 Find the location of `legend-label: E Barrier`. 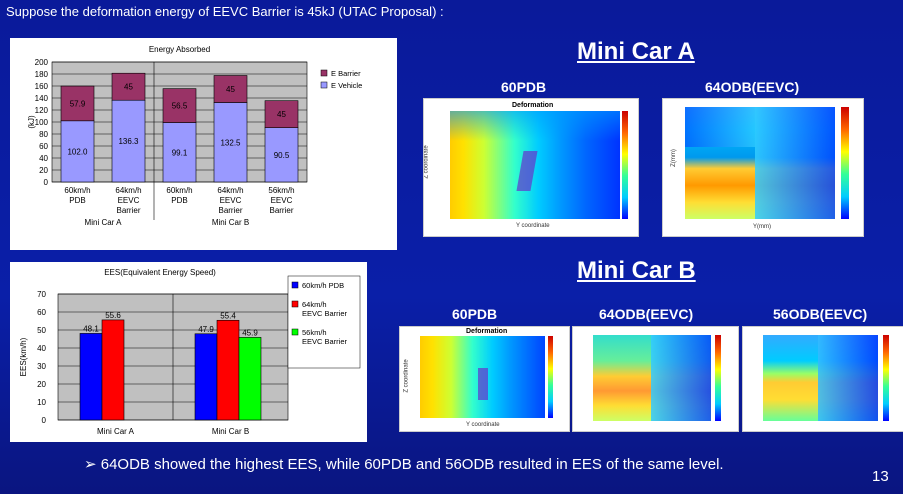

legend-label: E Barrier is located at coordinates (346, 73).